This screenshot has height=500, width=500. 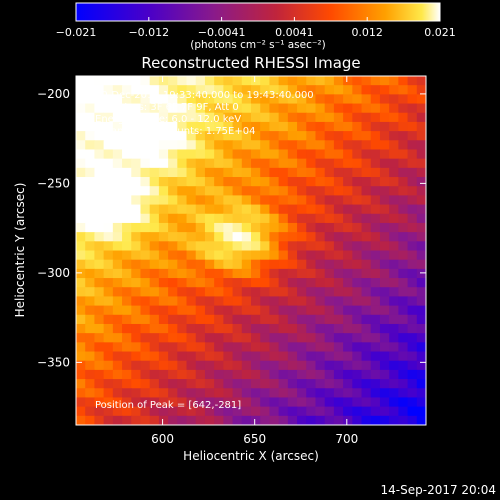 What do you see at coordinates (20, 250) in the screenshot?
I see `y-axis-label: Heliocentric Y (arcsec)` at bounding box center [20, 250].